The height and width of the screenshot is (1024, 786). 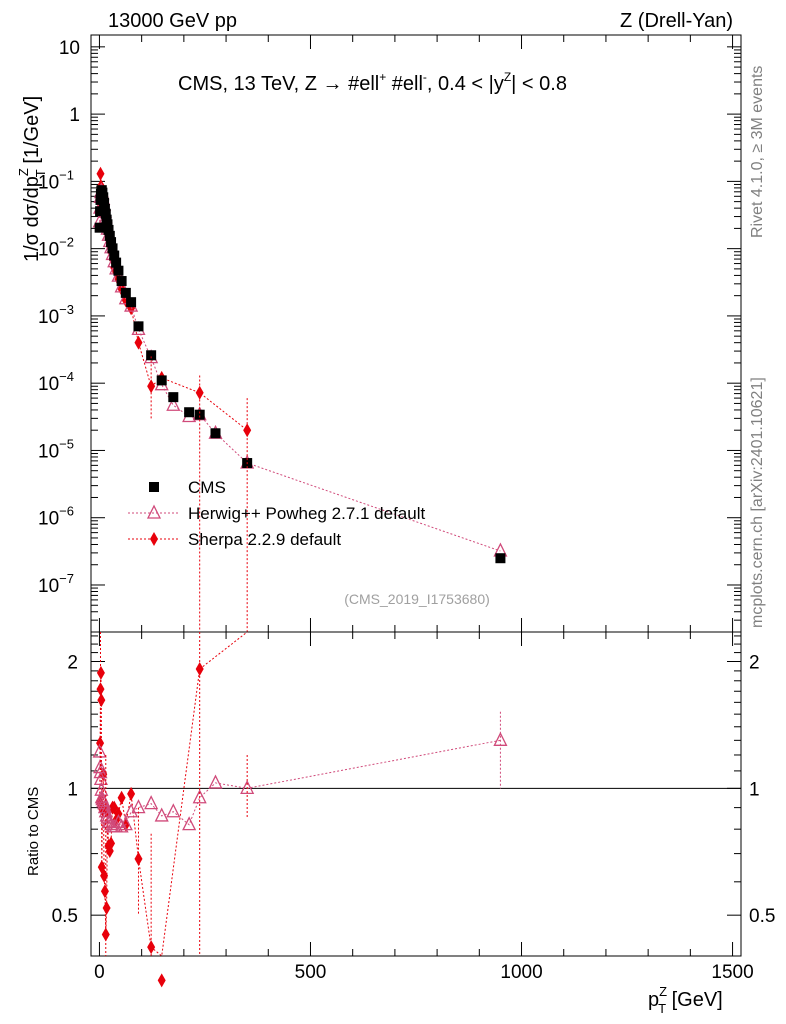 I want to click on y-tick-label: 10⁻⁷, so click(x=56, y=584).